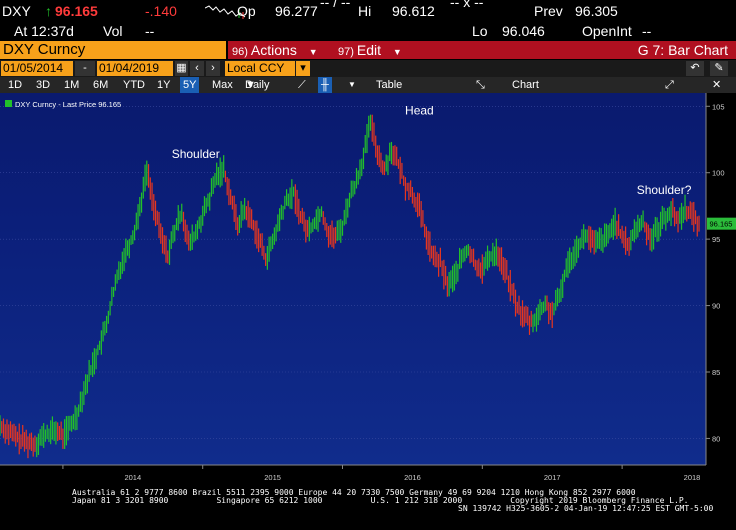 The image size is (736, 530). What do you see at coordinates (135, 68) in the screenshot?
I see `end-date-input: 01/04/2019` at bounding box center [135, 68].